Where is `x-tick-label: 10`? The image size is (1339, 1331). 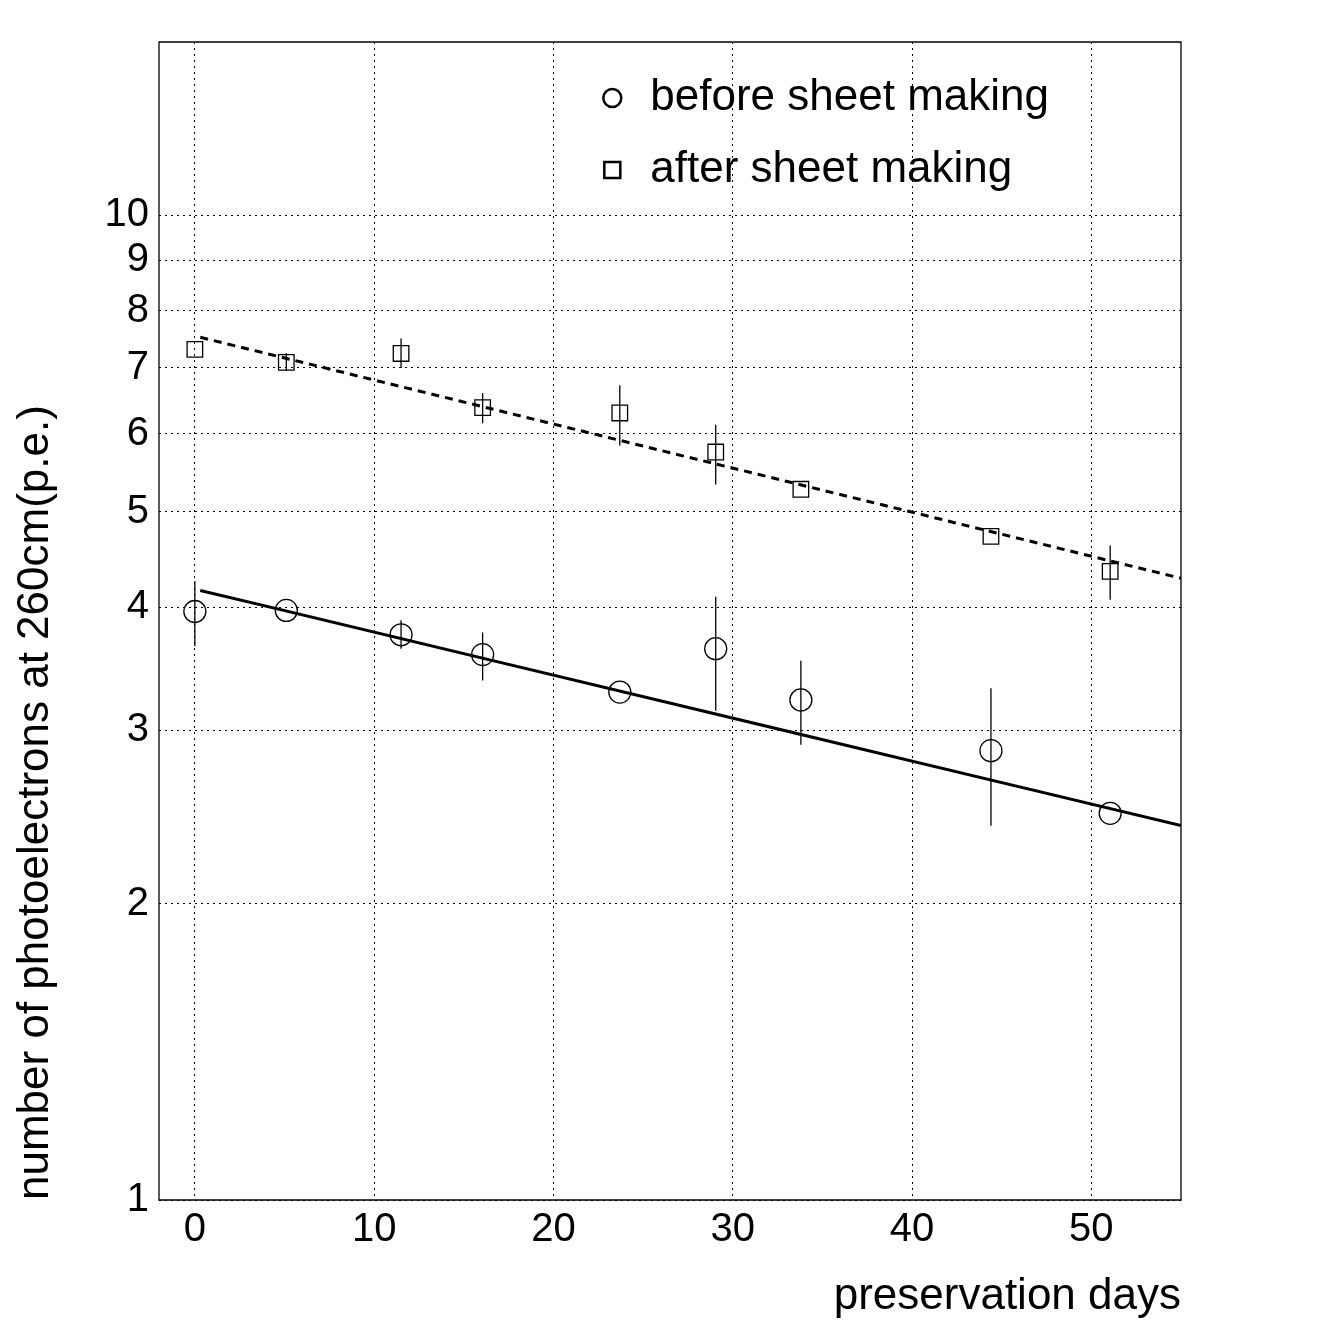 x-tick-label: 10 is located at coordinates (374, 1227).